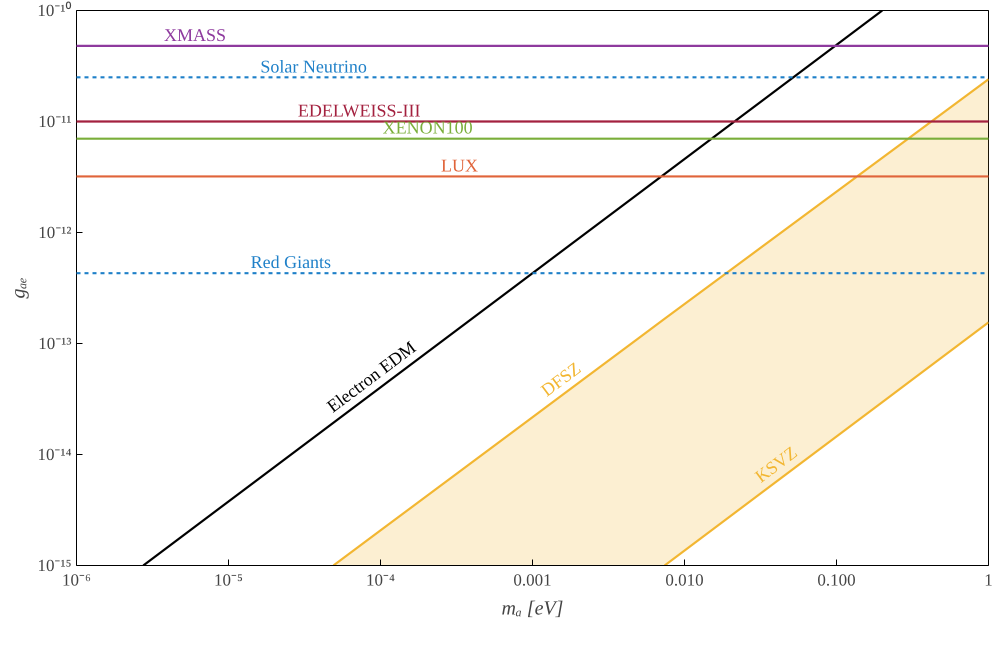 The height and width of the screenshot is (648, 998). I want to click on ref-line-label: Solar Neutrino, so click(313, 66).